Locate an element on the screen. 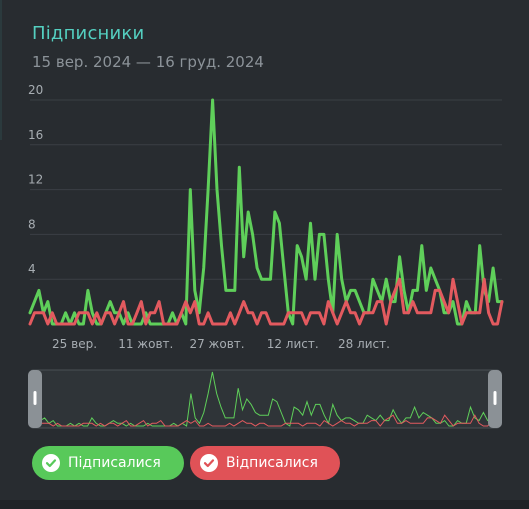 The image size is (529, 509). chart-title: Підписники is located at coordinates (88, 33).